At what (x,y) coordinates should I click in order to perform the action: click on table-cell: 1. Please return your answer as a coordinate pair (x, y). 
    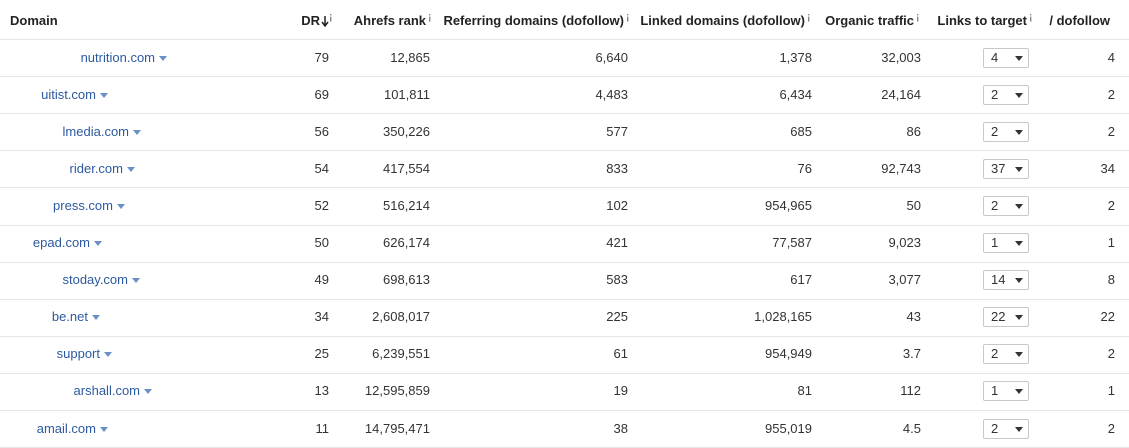
    Looking at the image, I should click on (1111, 243).